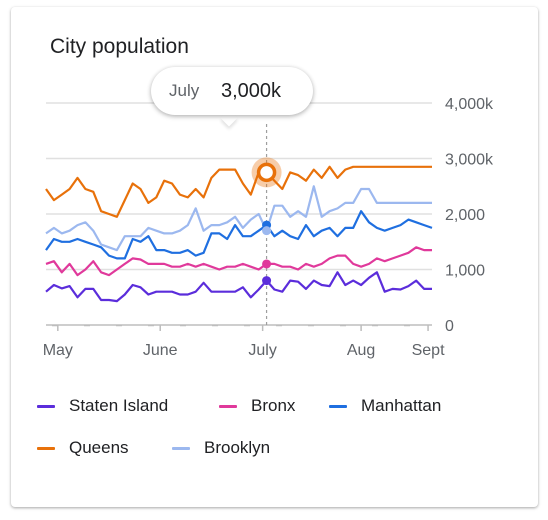 This screenshot has height=520, width=548. I want to click on x-tick-label: June, so click(160, 350).